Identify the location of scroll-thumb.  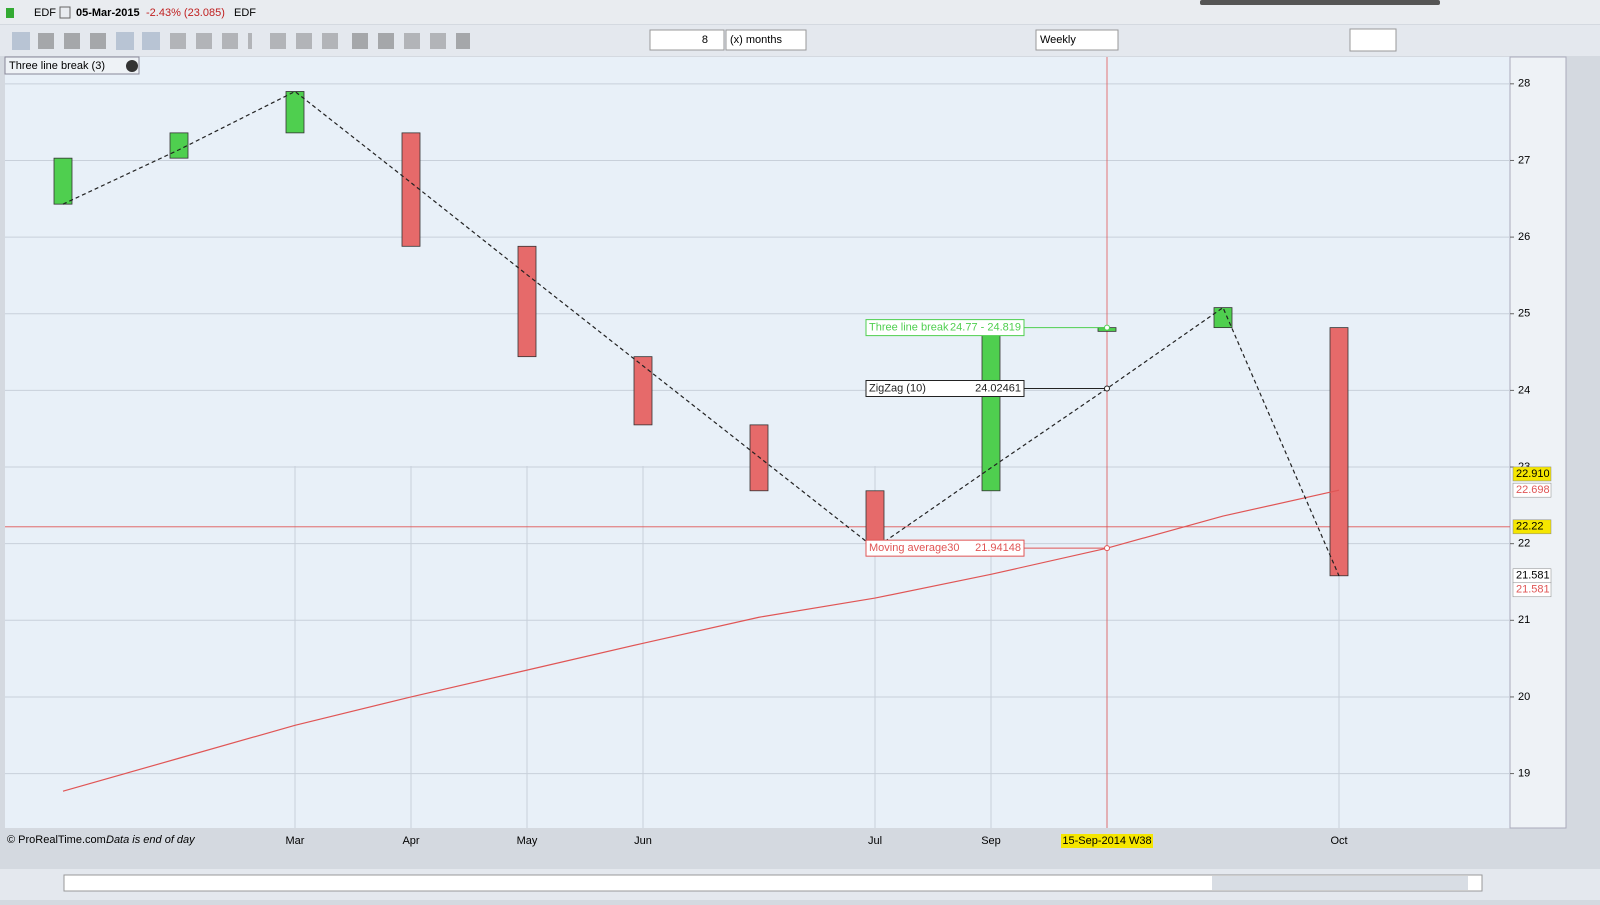
(1340, 883).